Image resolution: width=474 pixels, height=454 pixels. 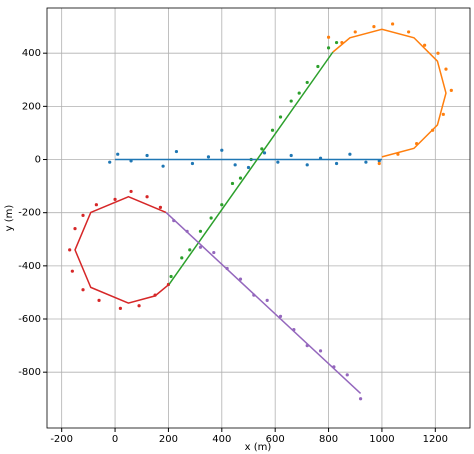 What do you see at coordinates (168, 439) in the screenshot?
I see `x-tick-label: 200` at bounding box center [168, 439].